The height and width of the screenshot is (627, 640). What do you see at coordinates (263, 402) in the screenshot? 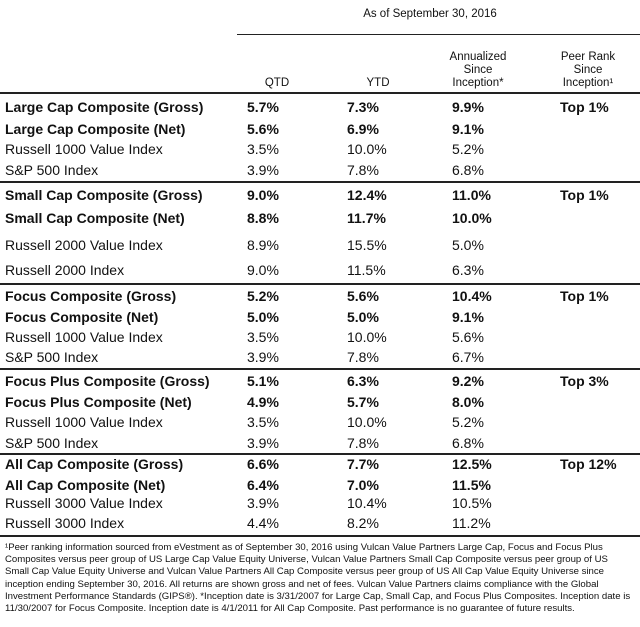
I see `cell-value: 4.9%` at bounding box center [263, 402].